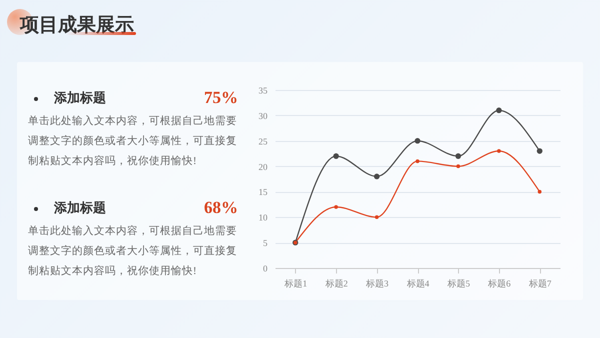  I want to click on y-tick-label: 35, so click(263, 91).